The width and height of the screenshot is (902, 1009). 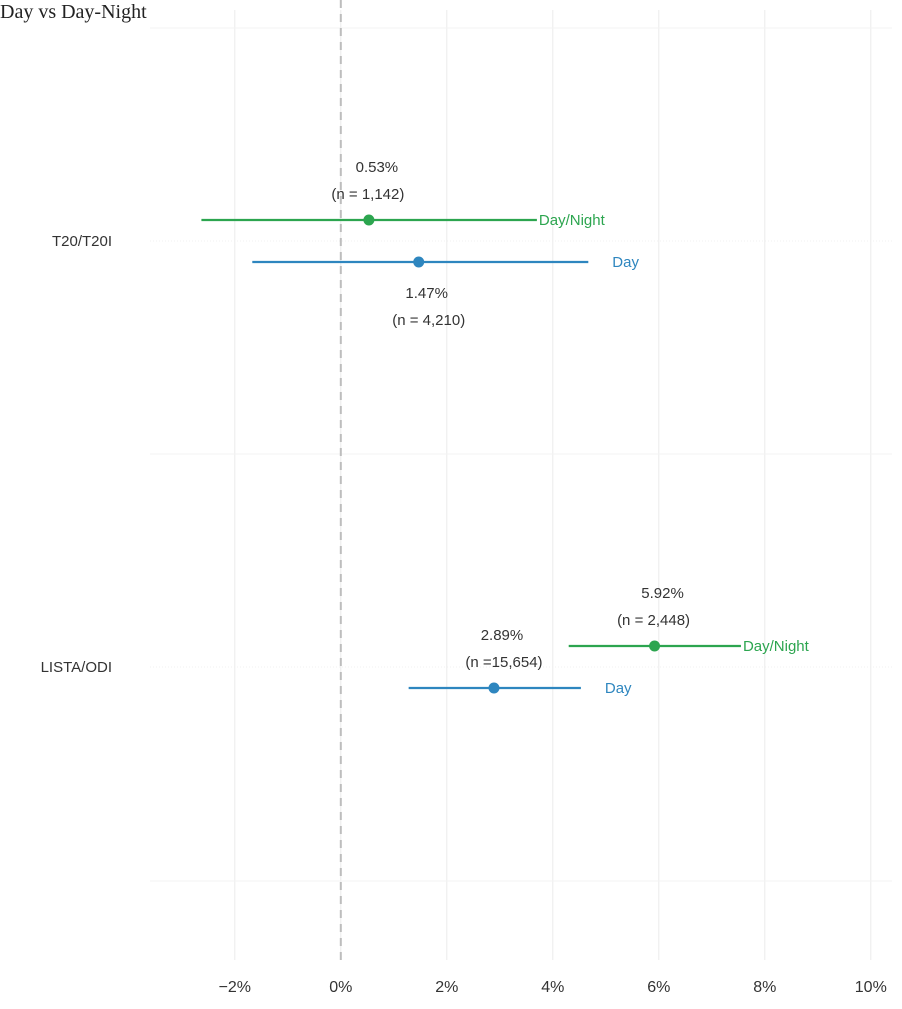 What do you see at coordinates (82, 241) in the screenshot?
I see `y-tick-label: T20/T20I` at bounding box center [82, 241].